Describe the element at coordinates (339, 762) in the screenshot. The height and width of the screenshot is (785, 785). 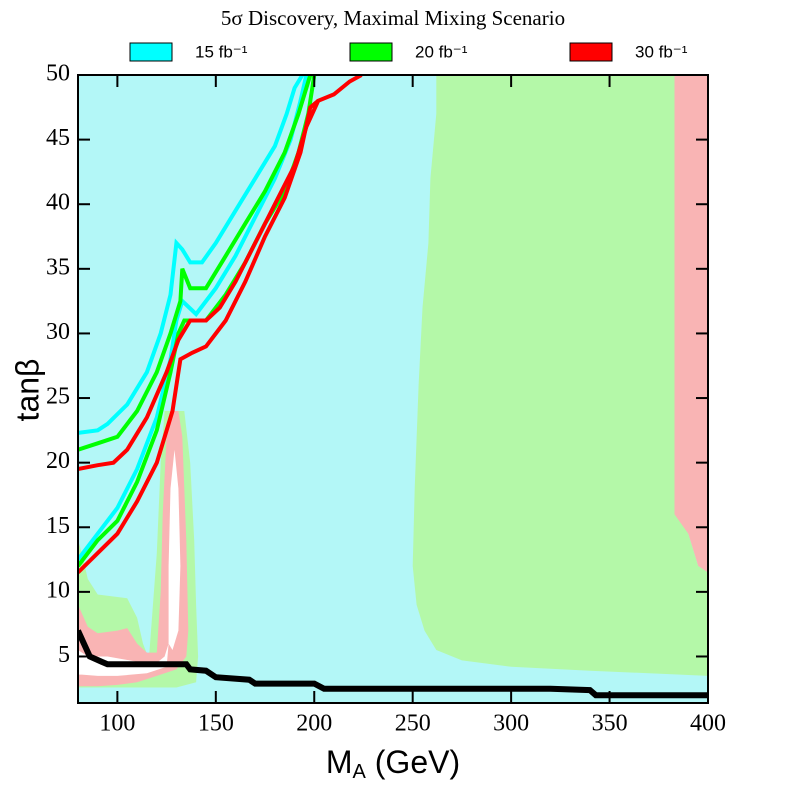
I see `x-label-main: M` at that location.